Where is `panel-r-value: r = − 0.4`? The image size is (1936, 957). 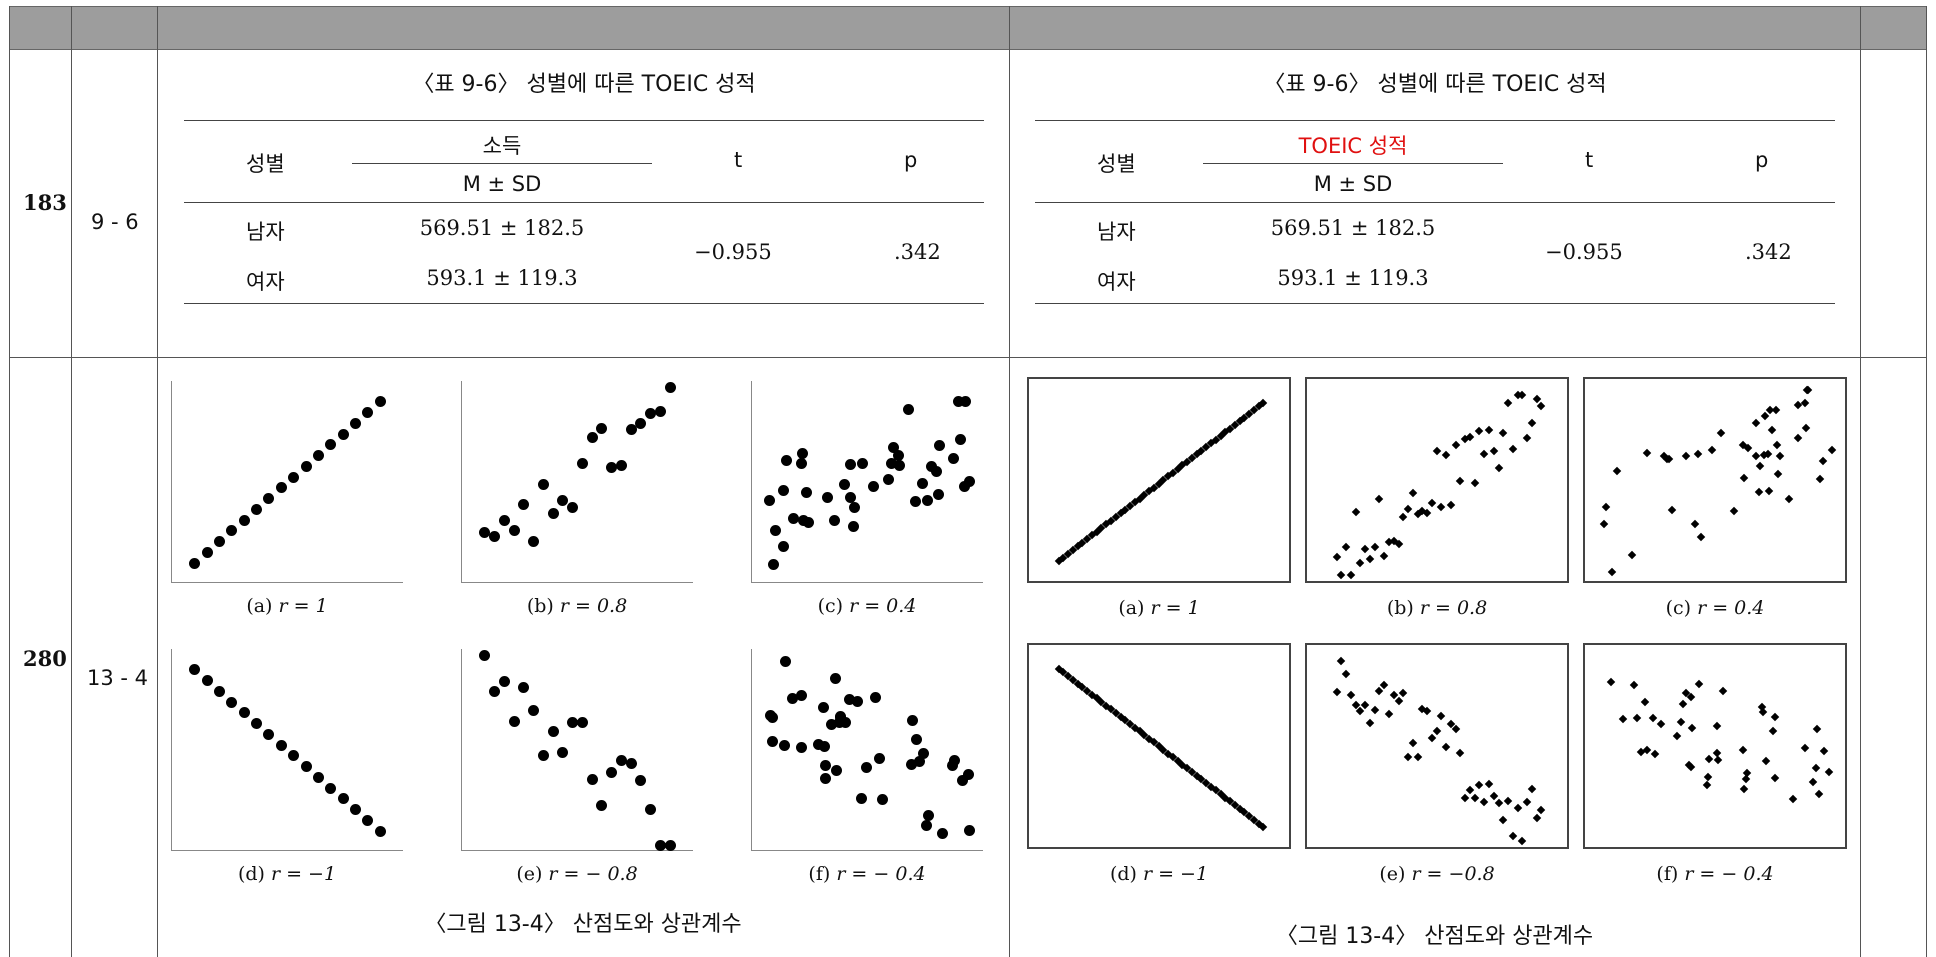
panel-r-value: r = − 0.4 is located at coordinates (881, 874).